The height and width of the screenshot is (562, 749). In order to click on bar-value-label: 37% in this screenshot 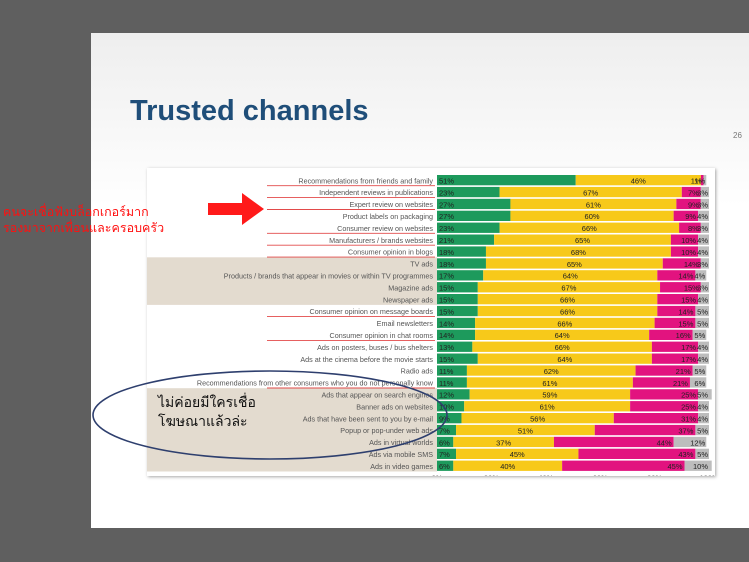, I will do `click(685, 430)`.